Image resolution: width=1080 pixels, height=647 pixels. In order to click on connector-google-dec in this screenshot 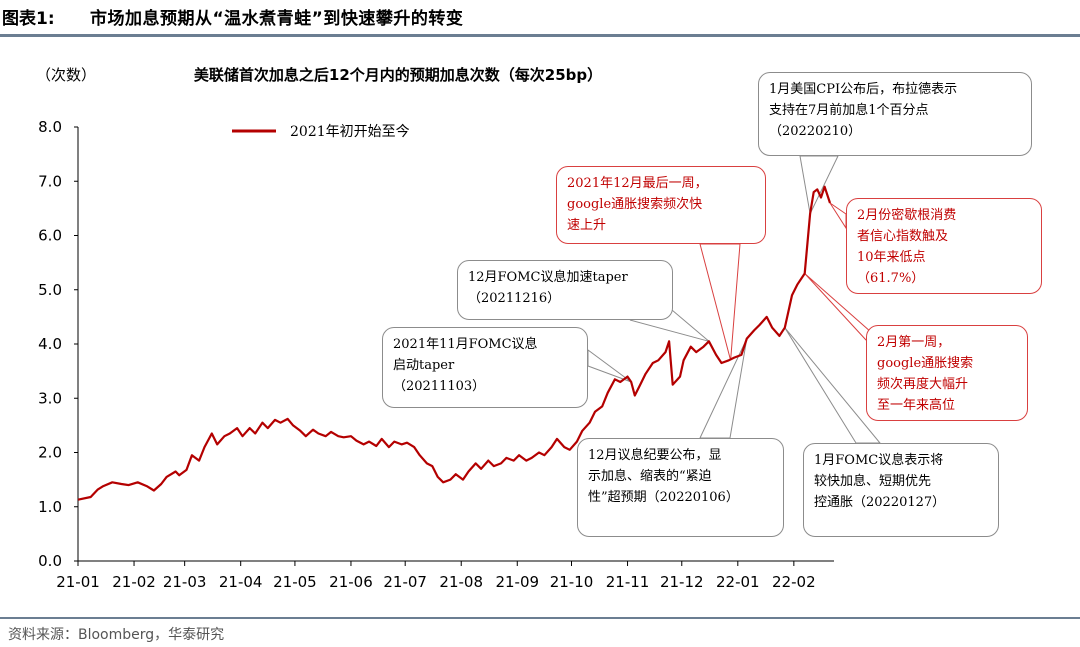, I will do `click(720, 302)`.